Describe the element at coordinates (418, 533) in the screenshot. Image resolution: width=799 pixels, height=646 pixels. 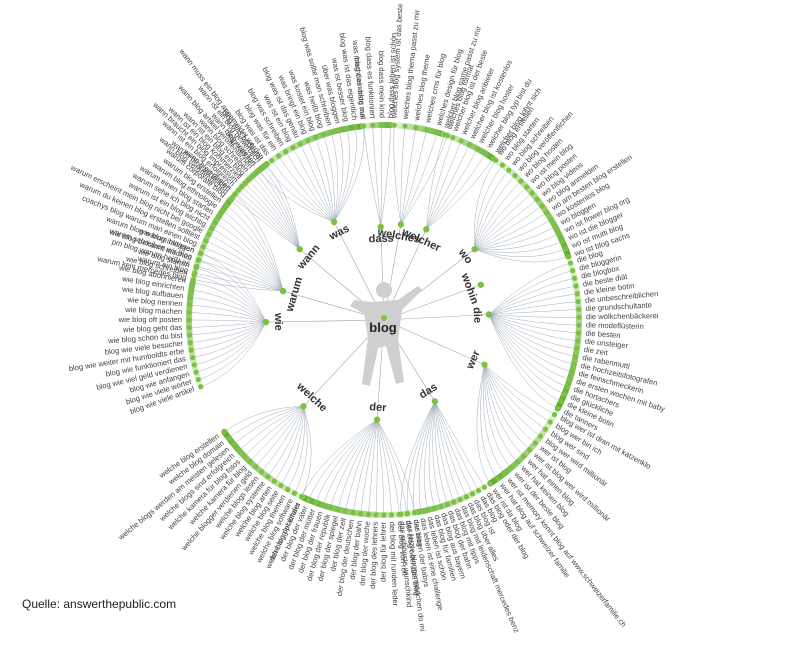
I see `leaf-label: der blog` at that location.